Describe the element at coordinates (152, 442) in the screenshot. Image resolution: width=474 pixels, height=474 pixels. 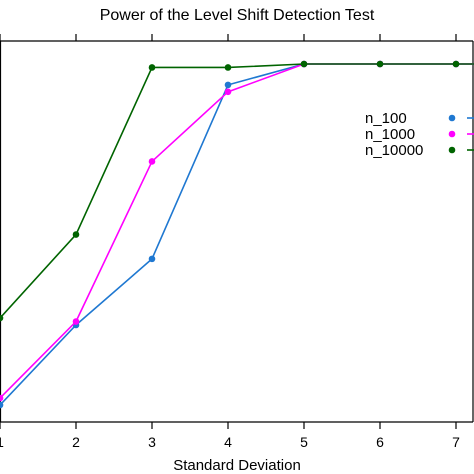
I see `x-tick-label: 3` at that location.